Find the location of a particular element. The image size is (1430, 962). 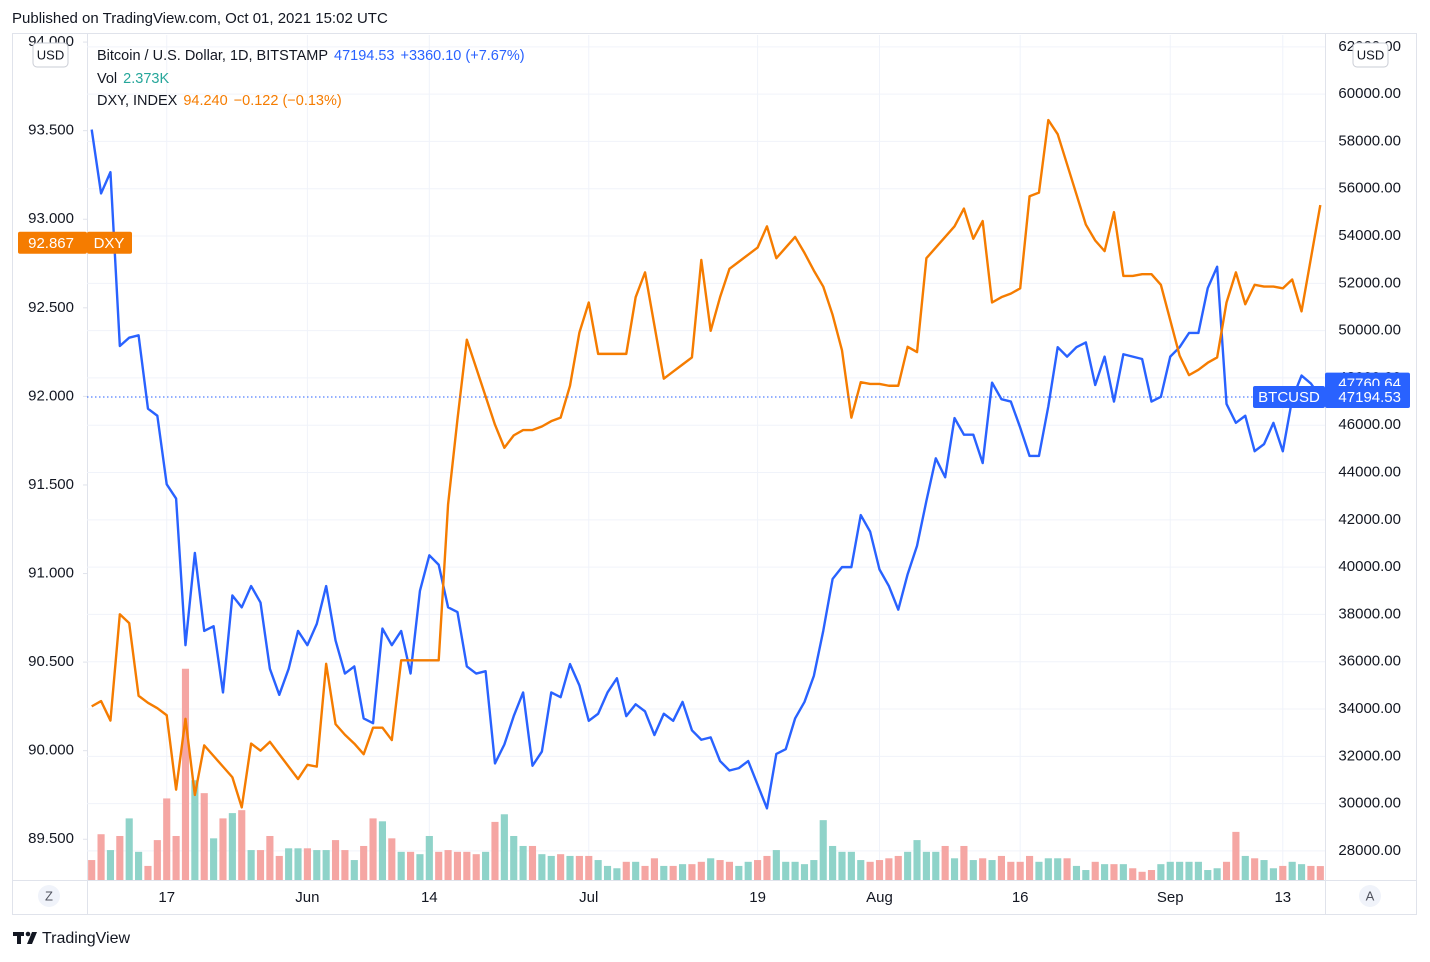

series-tag-name: DXY is located at coordinates (109, 243).